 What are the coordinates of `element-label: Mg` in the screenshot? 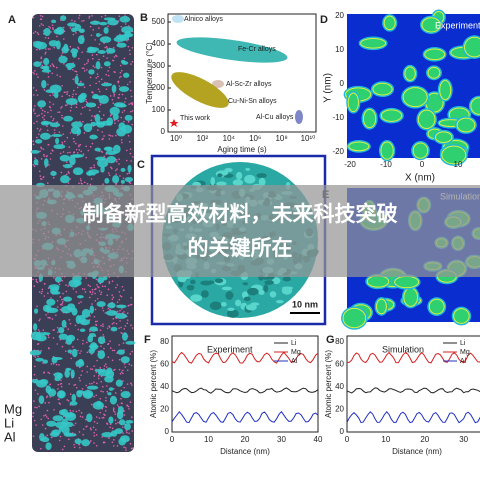 It's located at (13, 408).